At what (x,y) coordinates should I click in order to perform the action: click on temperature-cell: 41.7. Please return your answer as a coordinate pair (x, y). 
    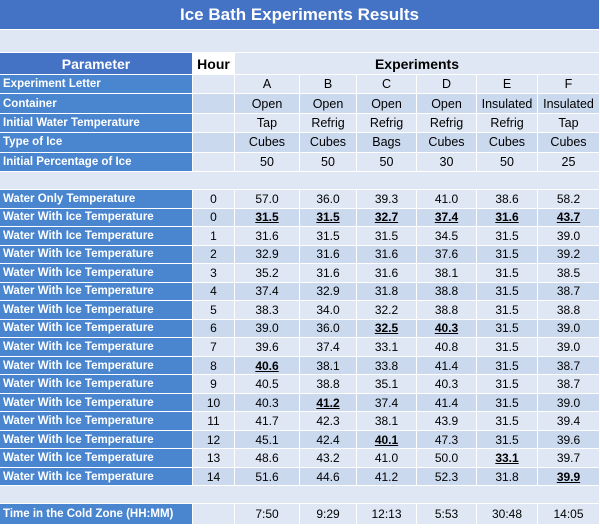
    Looking at the image, I should click on (267, 421).